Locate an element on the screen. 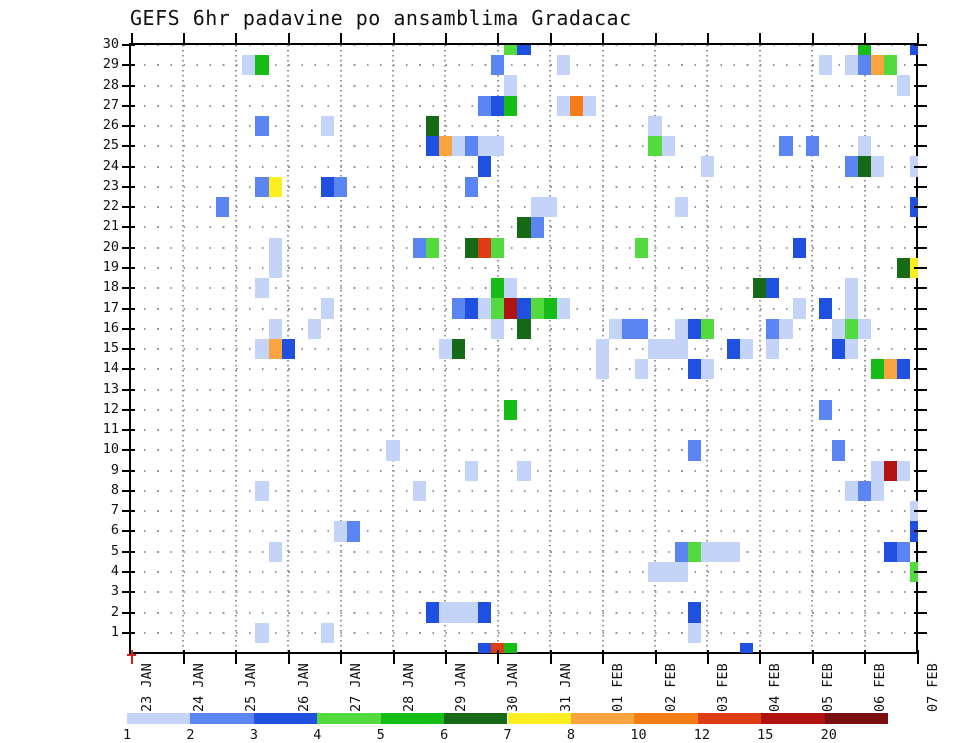 The width and height of the screenshot is (960, 743). y-axis-label: 6 is located at coordinates (114, 530).